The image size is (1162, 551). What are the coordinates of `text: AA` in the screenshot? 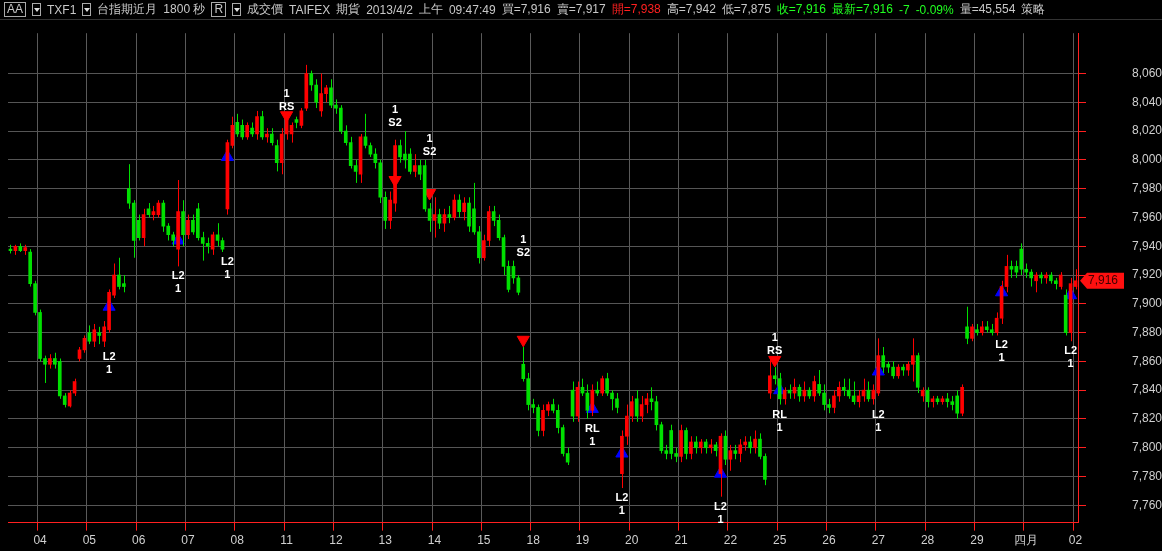 It's located at (15, 9).